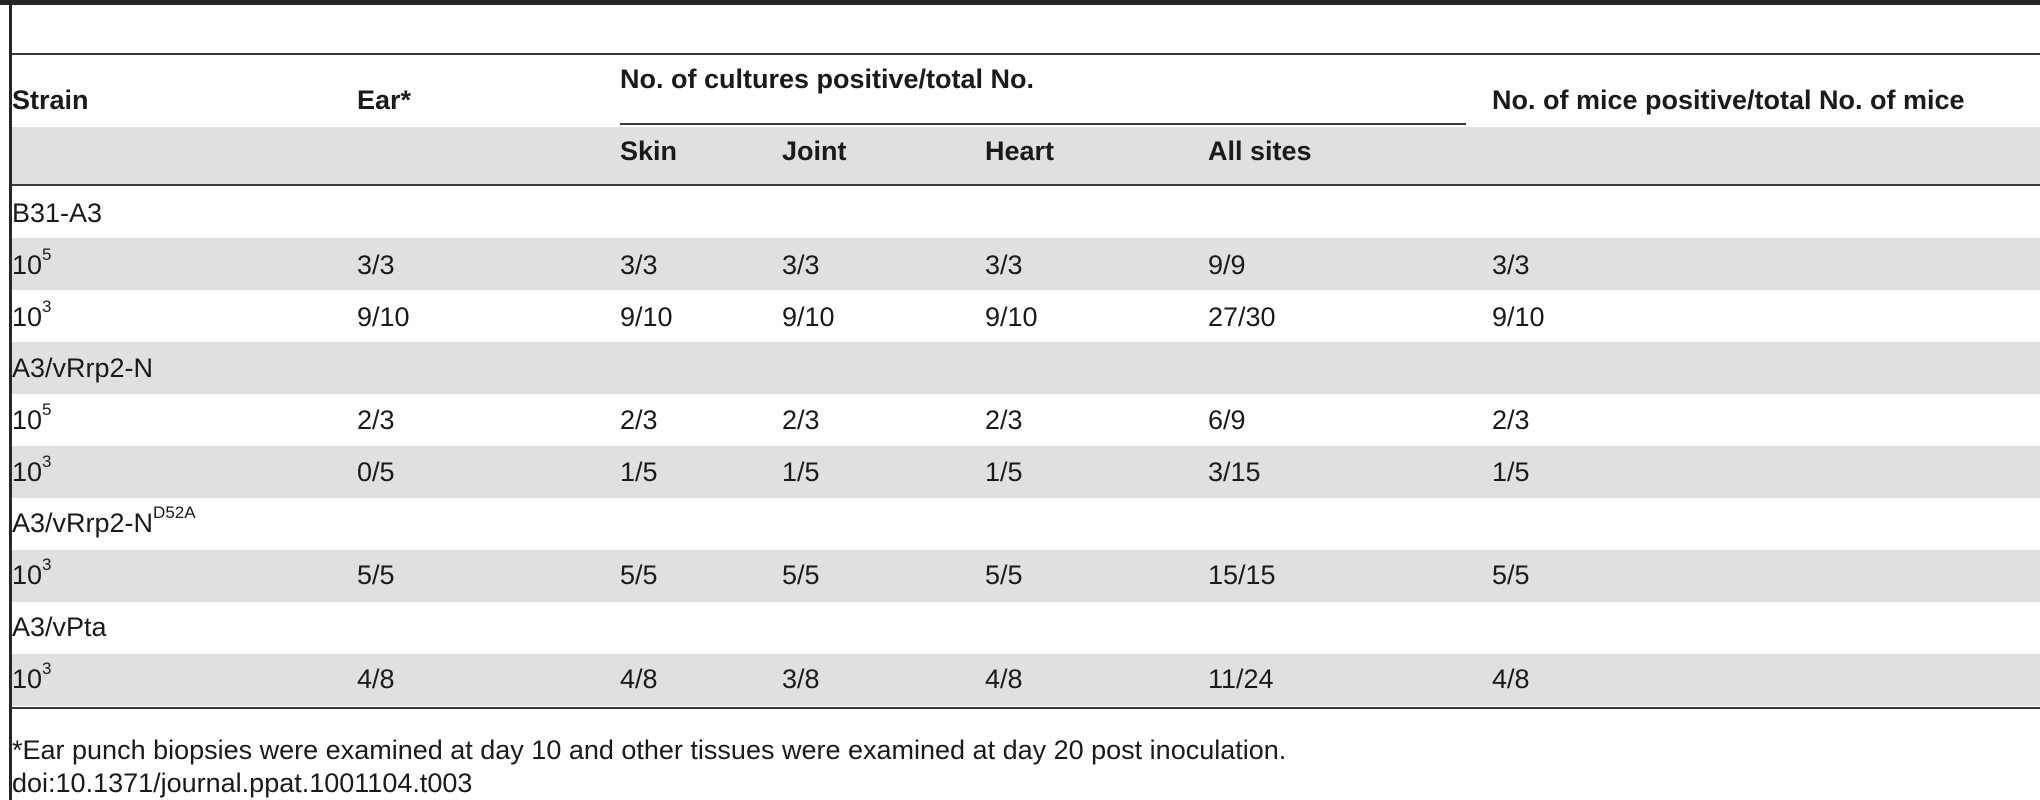 Image resolution: width=2040 pixels, height=800 pixels. Describe the element at coordinates (1227, 265) in the screenshot. I see `all-sites-cell: 9/9` at that location.